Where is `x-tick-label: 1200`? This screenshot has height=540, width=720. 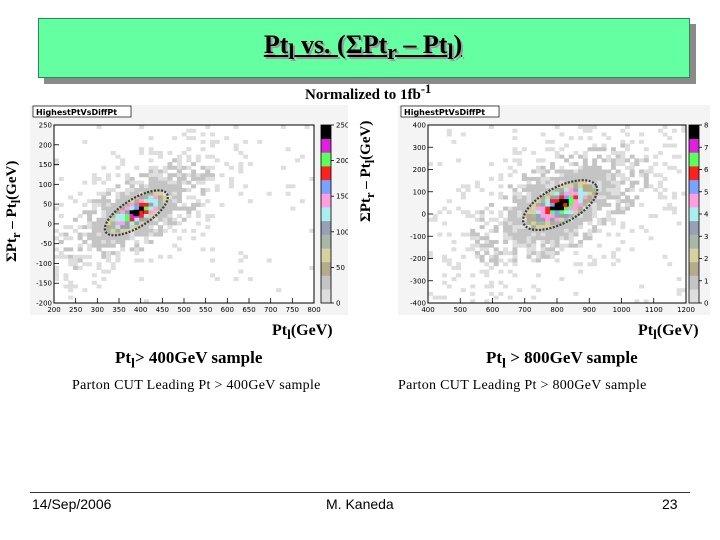 x-tick-label: 1200 is located at coordinates (686, 310).